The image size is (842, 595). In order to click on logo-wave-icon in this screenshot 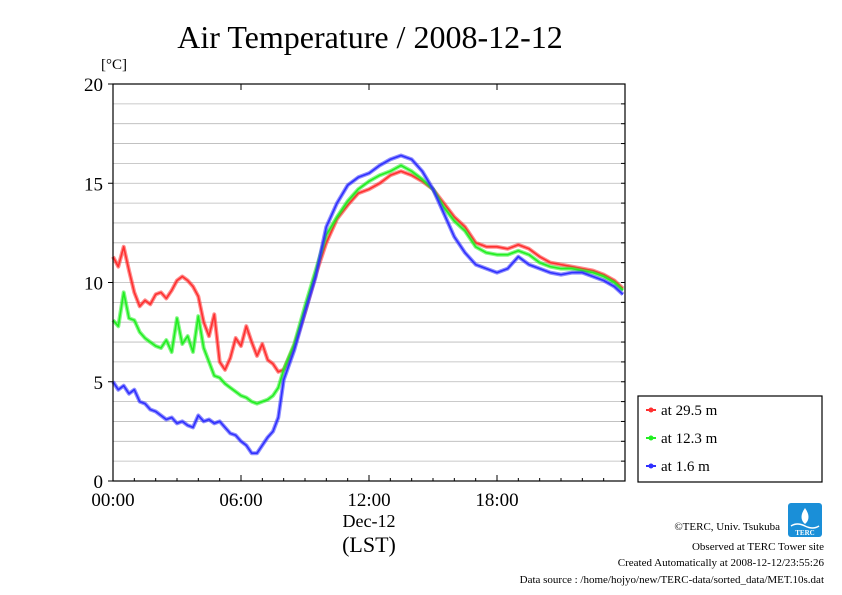, I will do `click(805, 526)`.